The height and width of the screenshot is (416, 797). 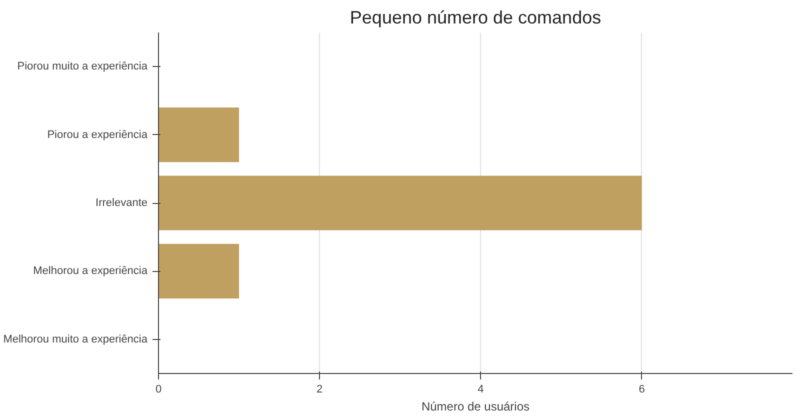 I want to click on x-tick-label: 0, so click(x=158, y=390).